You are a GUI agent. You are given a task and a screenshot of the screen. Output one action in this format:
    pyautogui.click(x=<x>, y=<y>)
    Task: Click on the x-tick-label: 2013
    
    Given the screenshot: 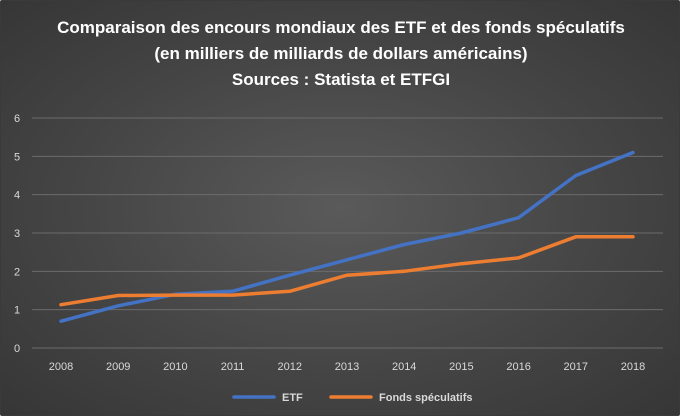 What is the action you would take?
    pyautogui.click(x=347, y=367)
    